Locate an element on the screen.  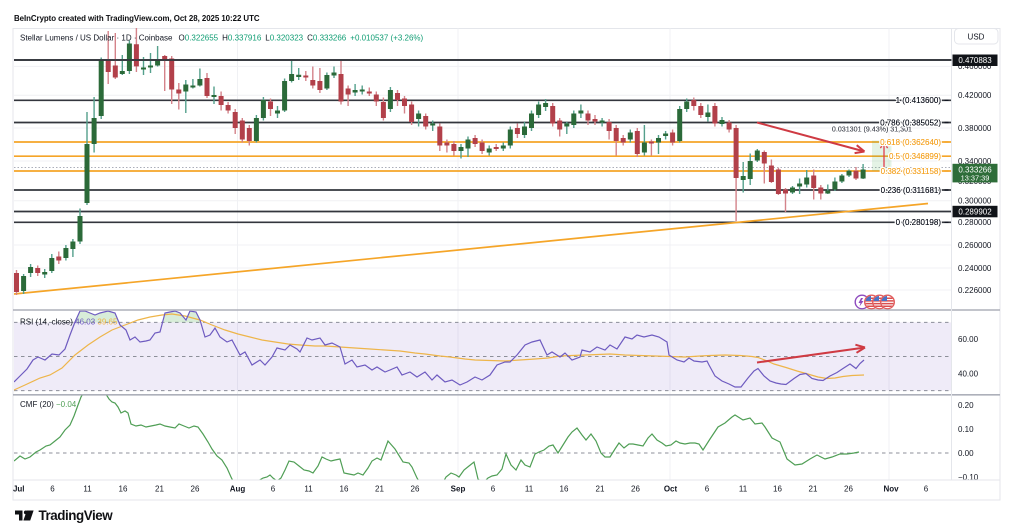
svg-text: CMF (20) −0.04 is located at coordinates (48, 404).